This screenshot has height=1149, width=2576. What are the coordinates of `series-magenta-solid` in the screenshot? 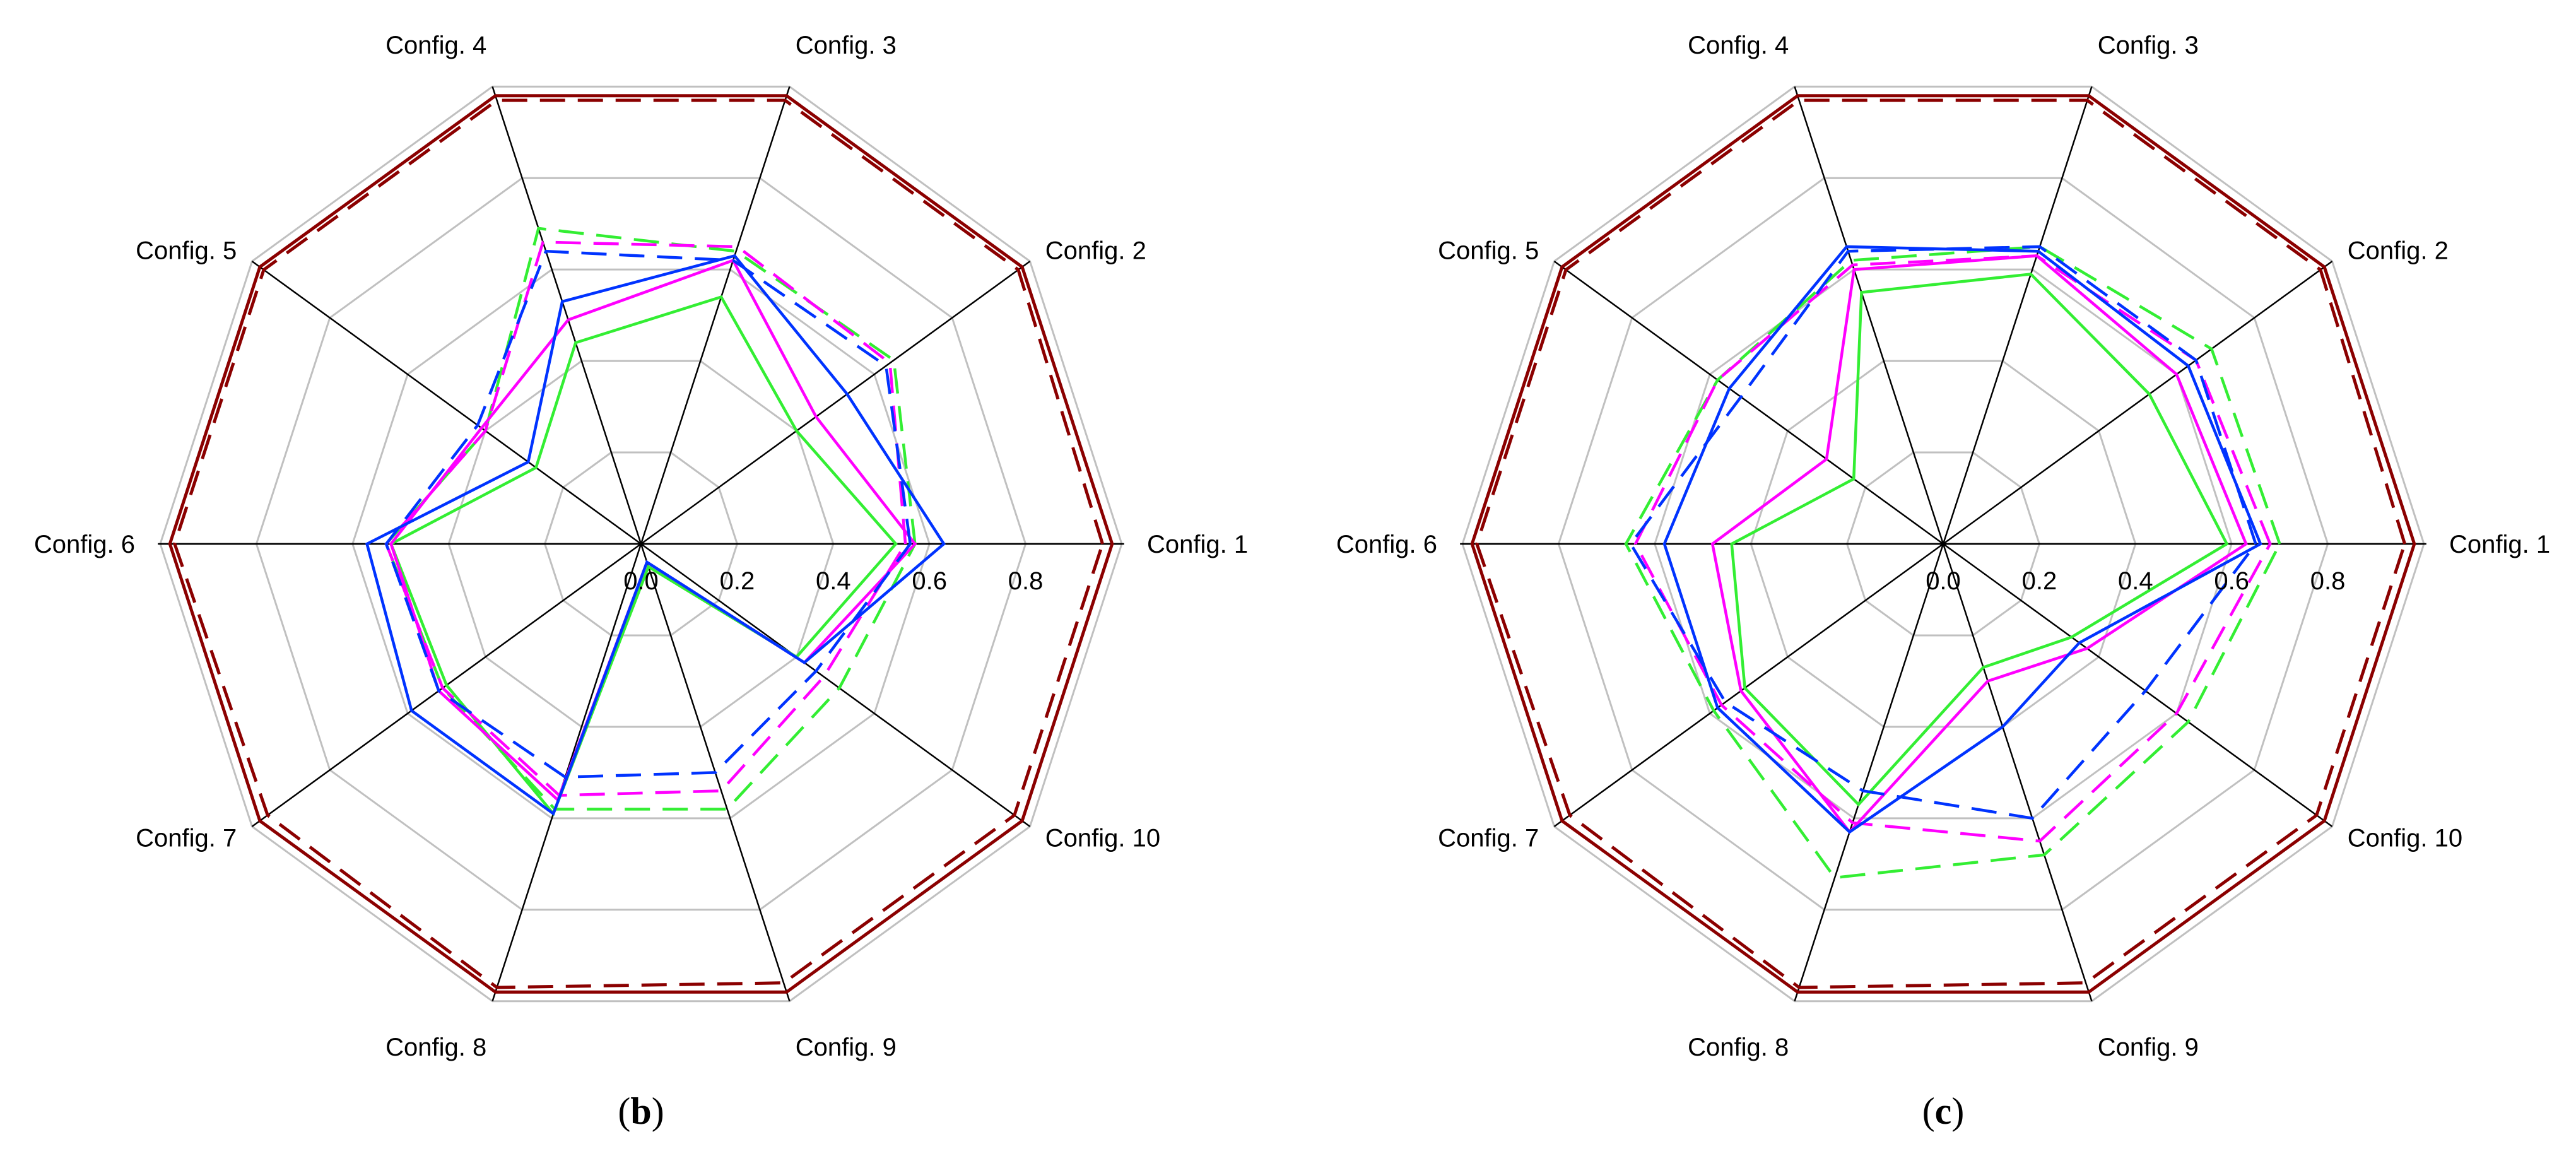 It's located at (1979, 544).